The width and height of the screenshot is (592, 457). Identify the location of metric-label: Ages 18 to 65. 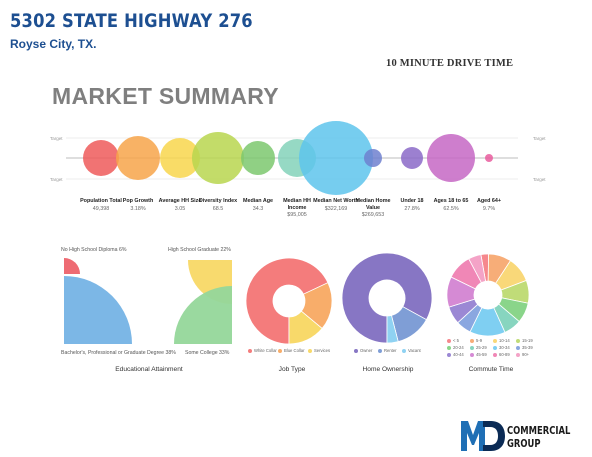
(451, 201).